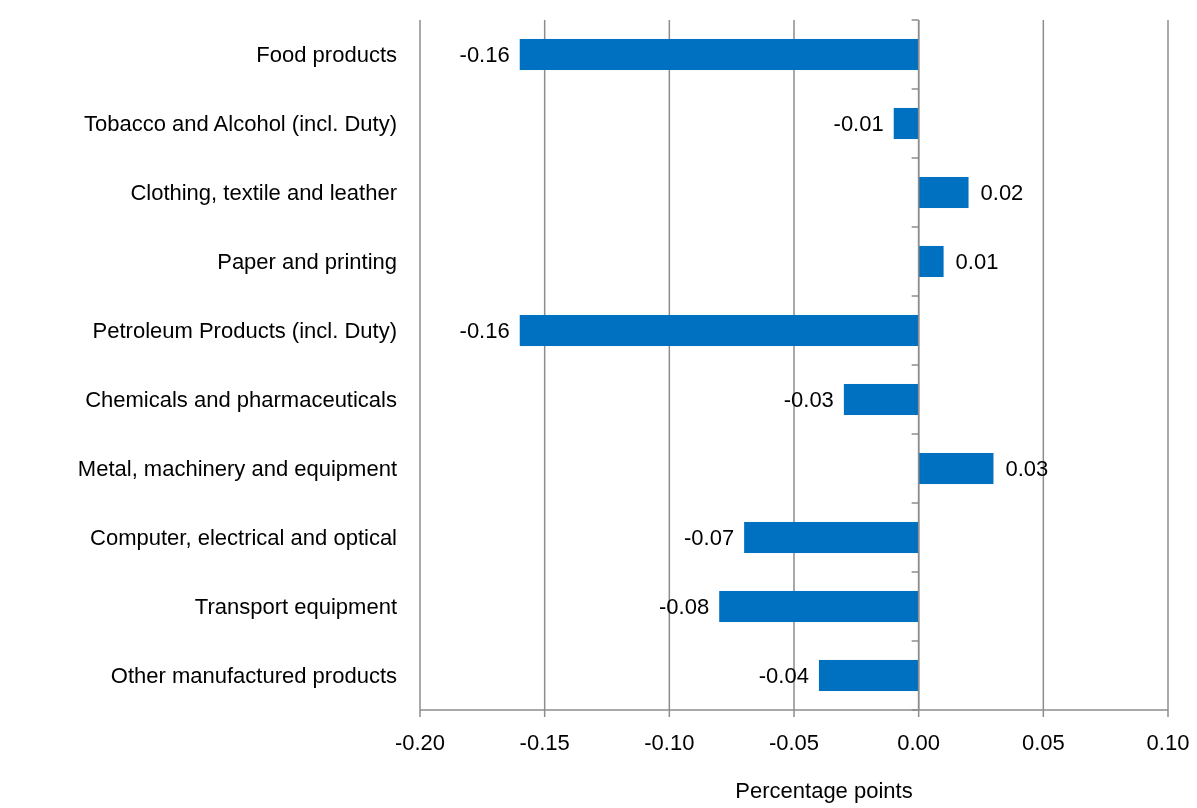 The width and height of the screenshot is (1197, 808). I want to click on y-tick-label: Other manufactured products, so click(253, 676).